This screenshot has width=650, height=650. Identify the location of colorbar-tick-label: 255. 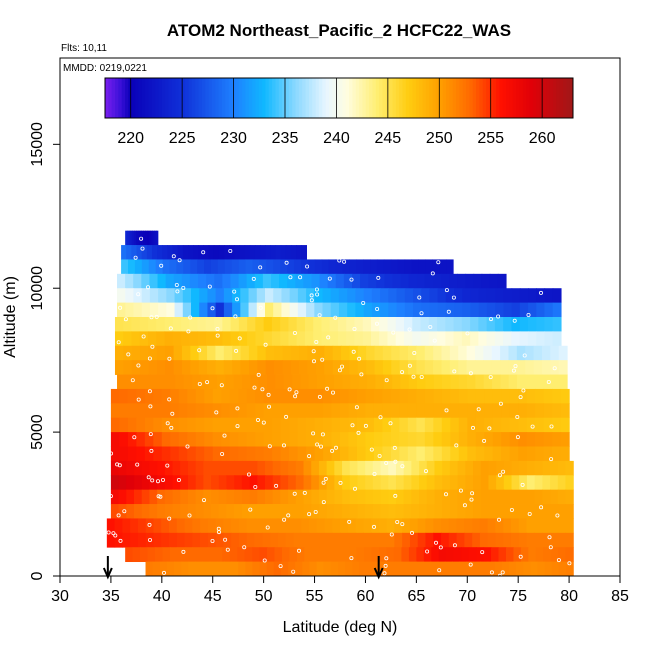
(490, 138).